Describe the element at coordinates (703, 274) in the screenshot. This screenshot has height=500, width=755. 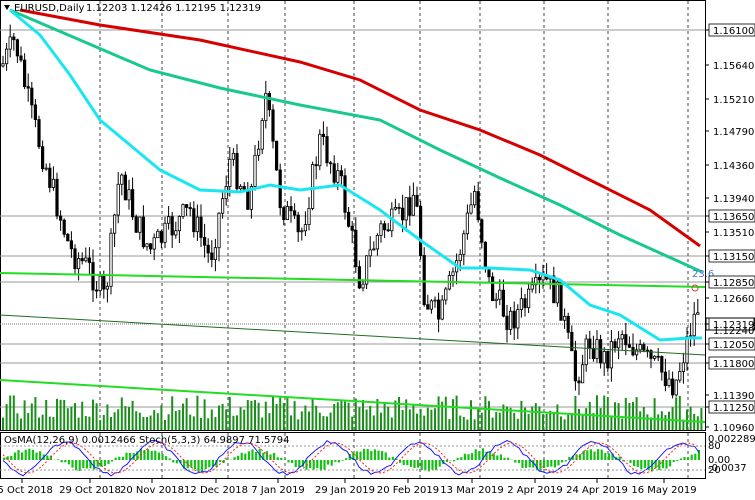
I see `fibo-annotation: 23.6` at that location.